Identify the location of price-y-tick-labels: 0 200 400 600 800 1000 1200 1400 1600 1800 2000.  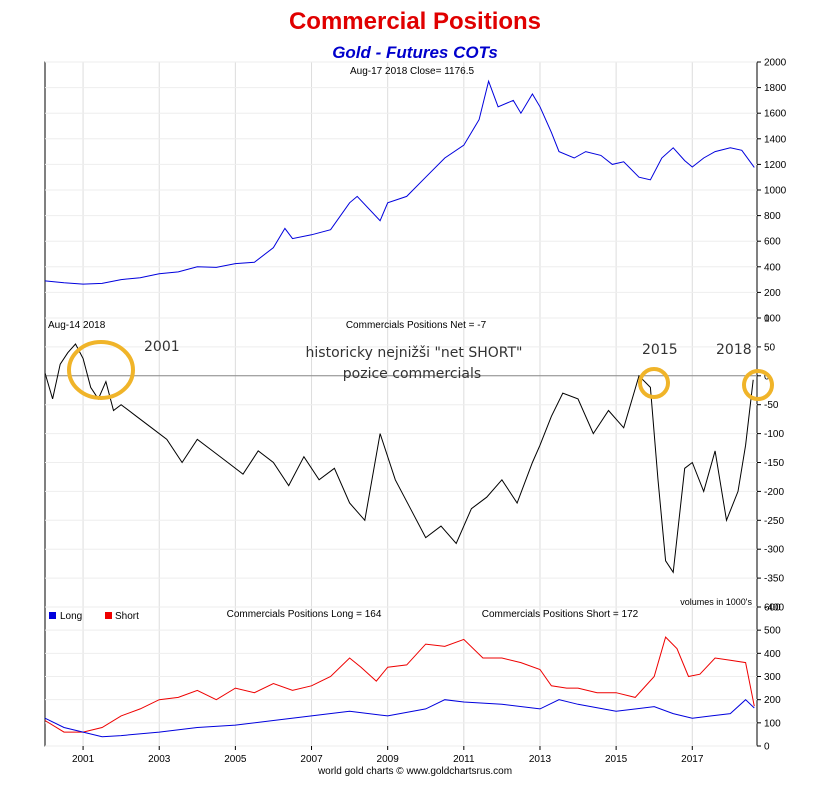
(772, 191).